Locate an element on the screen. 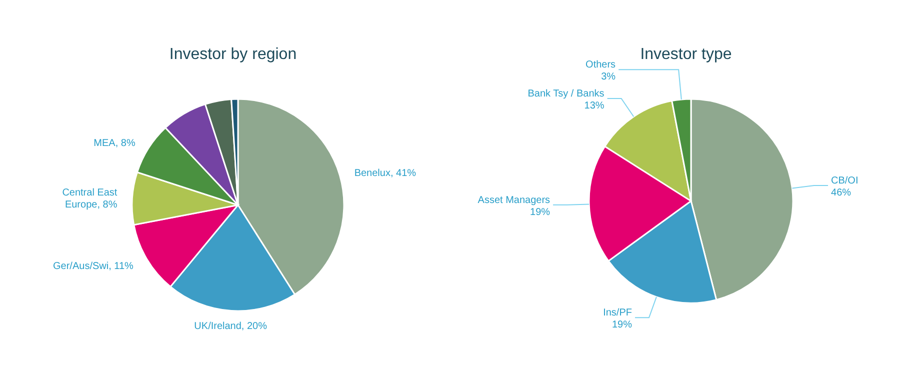 Image resolution: width=907 pixels, height=376 pixels. slice-label: MEA, 8% is located at coordinates (115, 143).